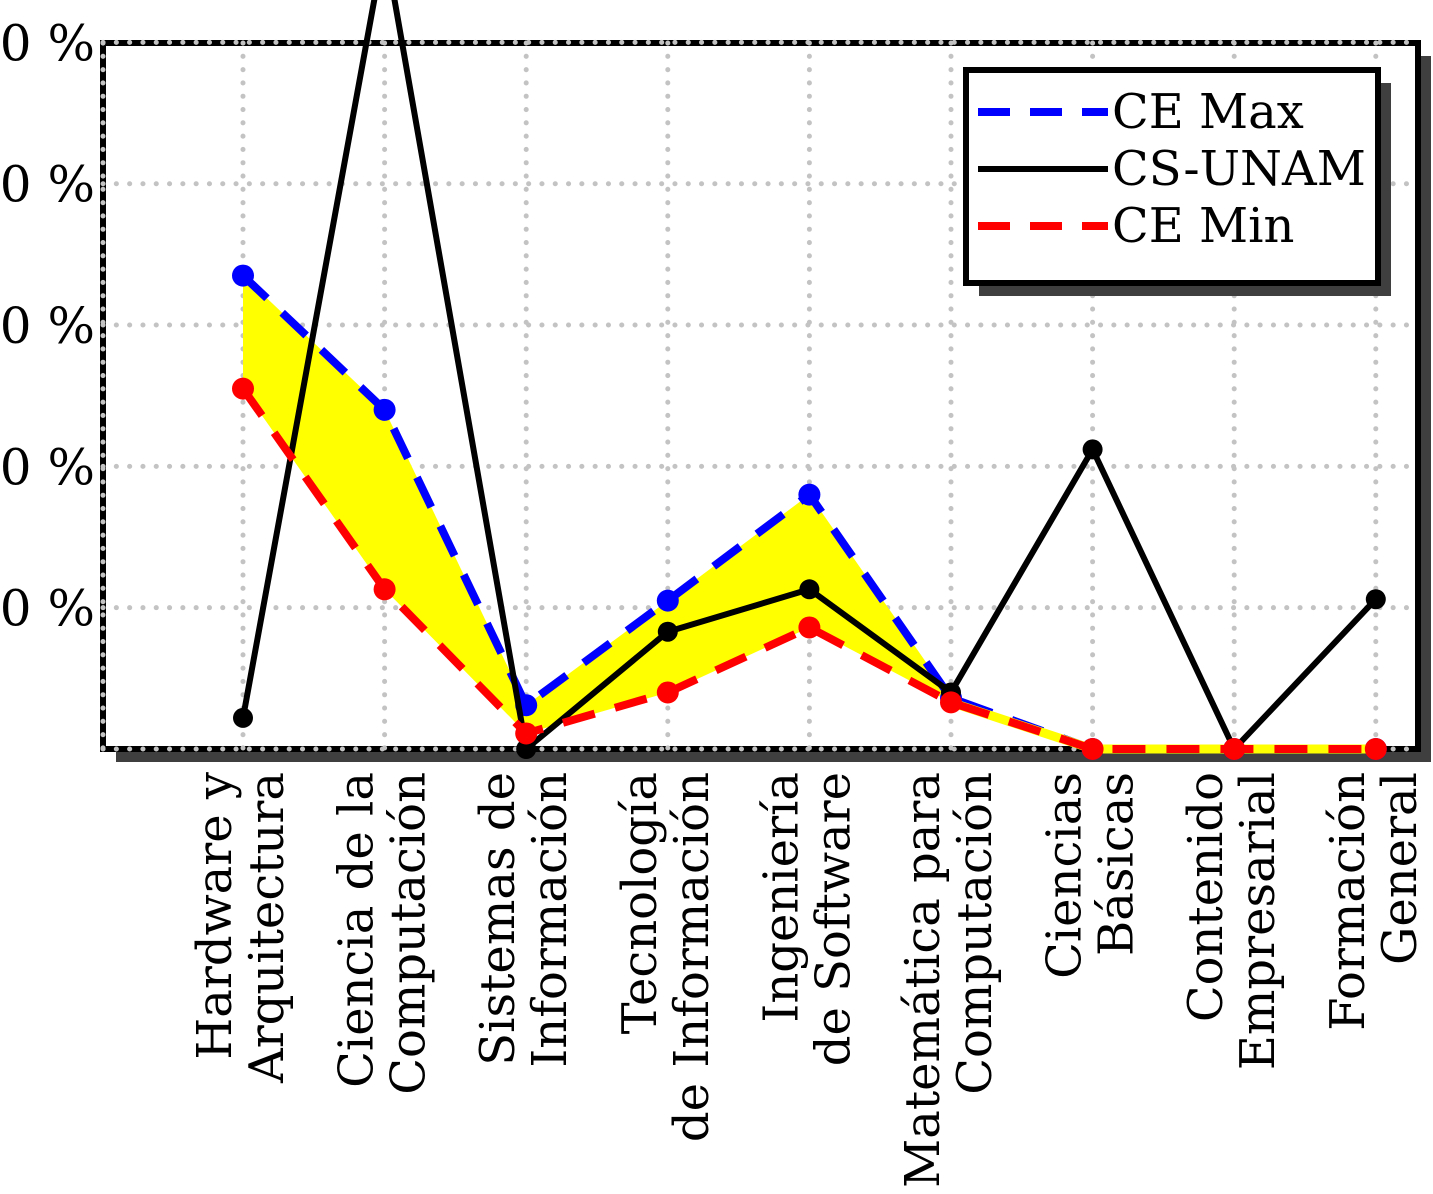 The image size is (1433, 1194). I want to click on x-category-label-line2: Arquitectura, so click(267, 928).